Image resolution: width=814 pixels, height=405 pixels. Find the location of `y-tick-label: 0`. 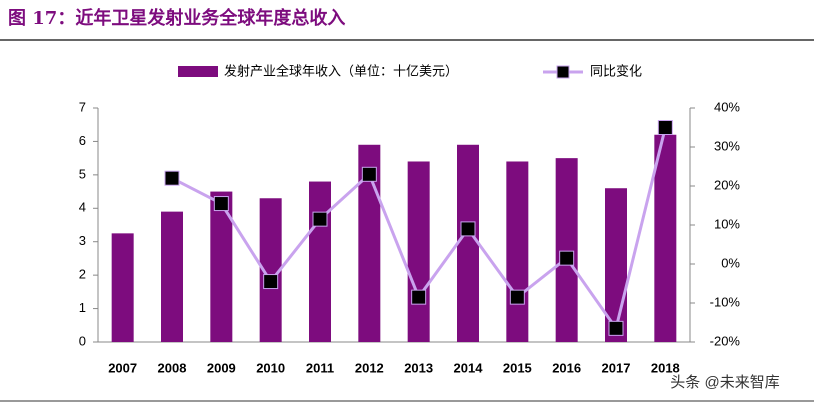

y-tick-label: 0 is located at coordinates (82, 340).